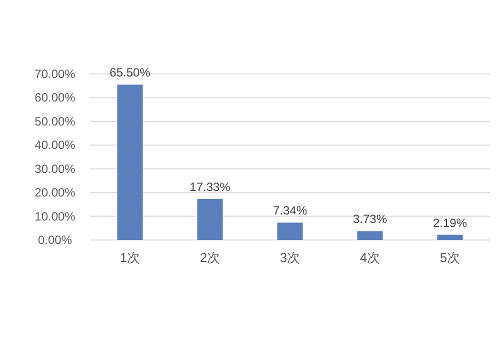 This screenshot has width=500, height=362. What do you see at coordinates (450, 257) in the screenshot?
I see `x-tick-label: 5次` at bounding box center [450, 257].